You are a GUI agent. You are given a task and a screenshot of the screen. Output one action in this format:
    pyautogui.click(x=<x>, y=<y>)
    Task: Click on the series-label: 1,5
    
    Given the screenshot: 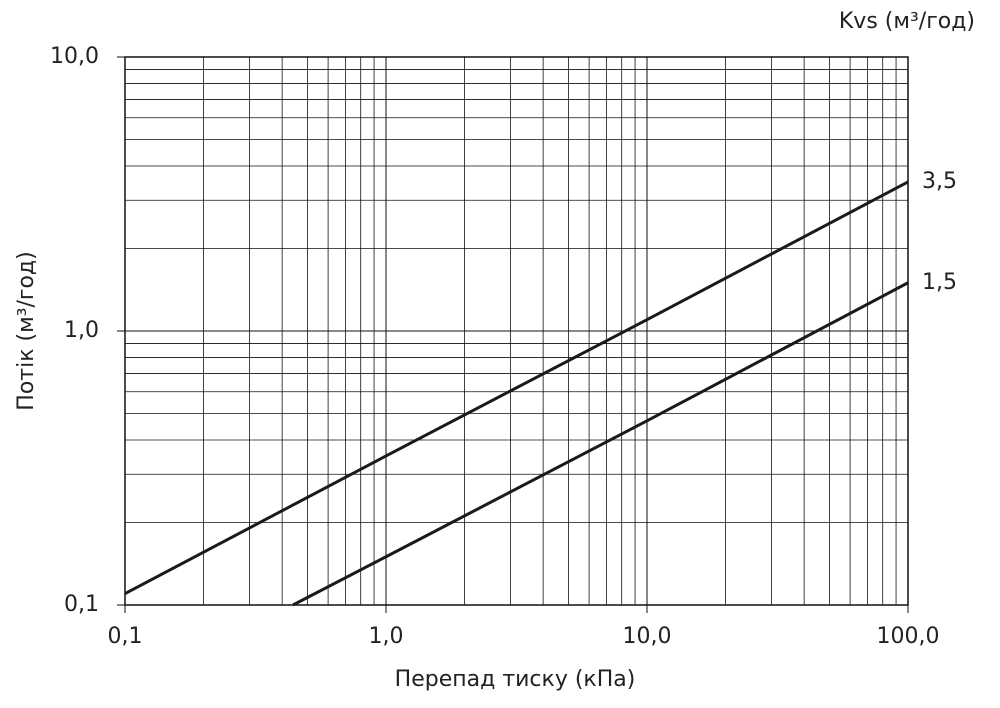 What is the action you would take?
    pyautogui.click(x=939, y=282)
    